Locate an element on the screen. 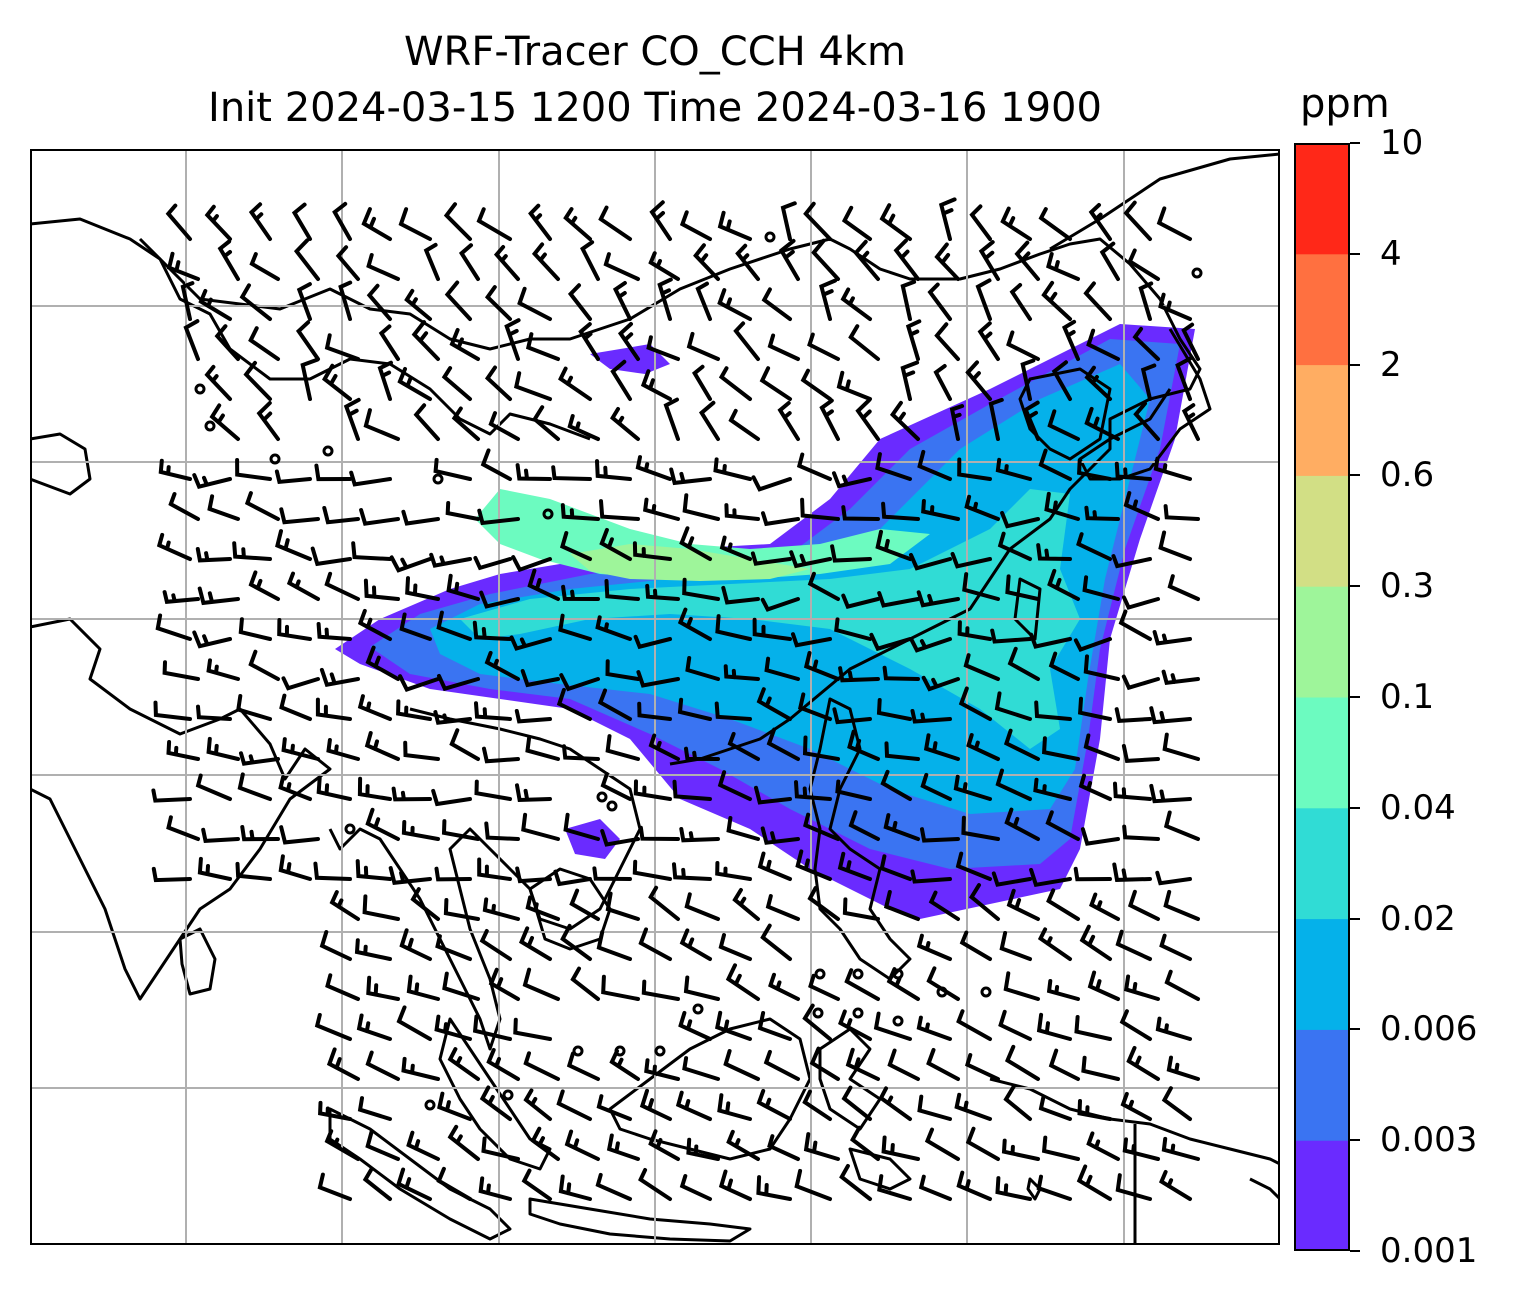 The image size is (1528, 1306). coast-newguinea is located at coordinates (1134, 1161).